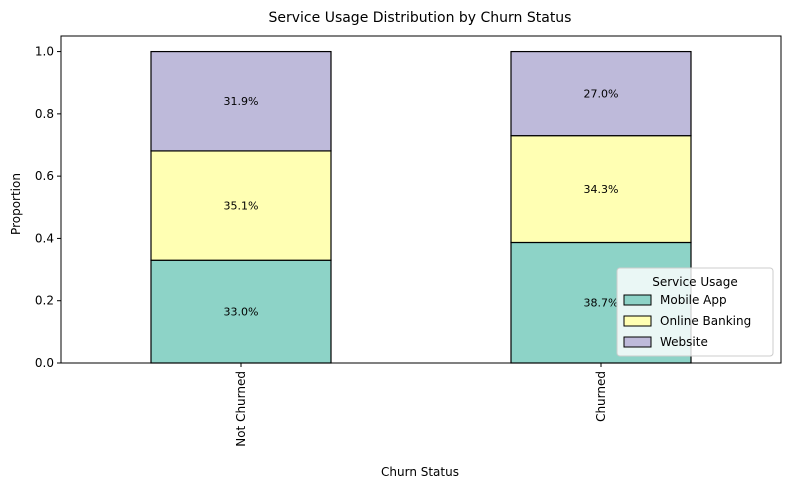 This screenshot has height=490, width=790. Describe the element at coordinates (601, 303) in the screenshot. I see `data-label: 38.7%` at that location.